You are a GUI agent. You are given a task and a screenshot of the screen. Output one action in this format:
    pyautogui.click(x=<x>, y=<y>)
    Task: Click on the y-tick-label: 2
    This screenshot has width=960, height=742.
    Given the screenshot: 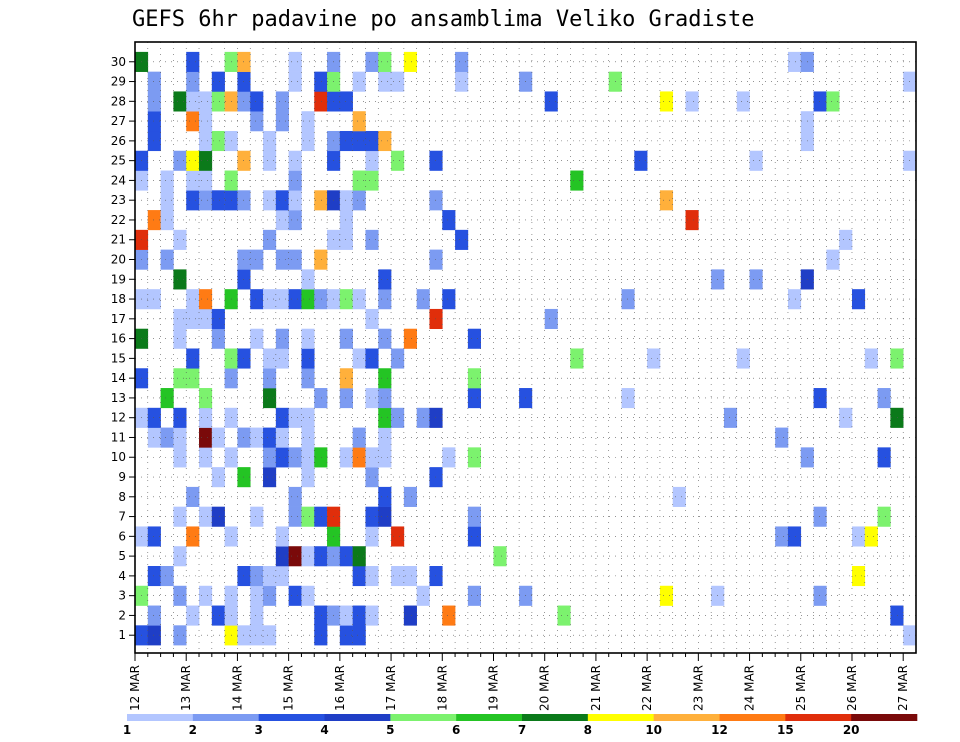 What is the action you would take?
    pyautogui.click(x=122, y=615)
    